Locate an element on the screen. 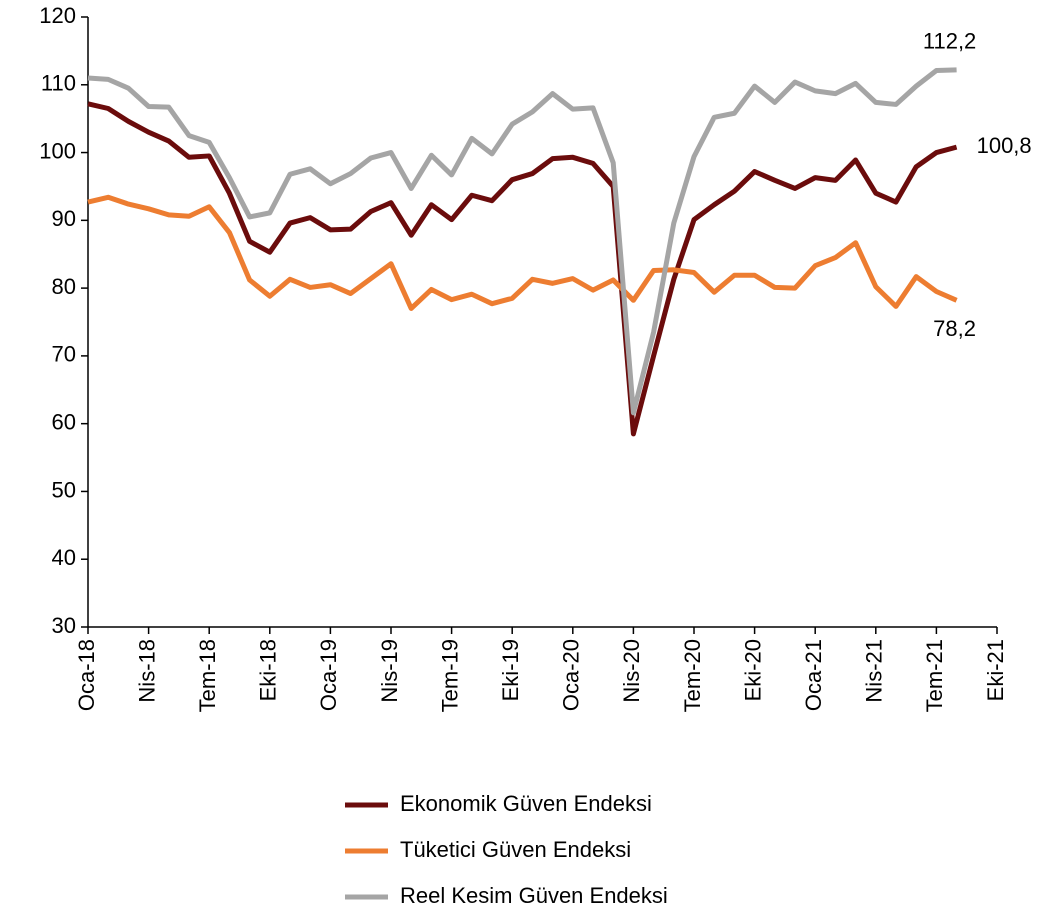 The width and height of the screenshot is (1050, 909). x-tick-label: Nis-20 is located at coordinates (631, 671).